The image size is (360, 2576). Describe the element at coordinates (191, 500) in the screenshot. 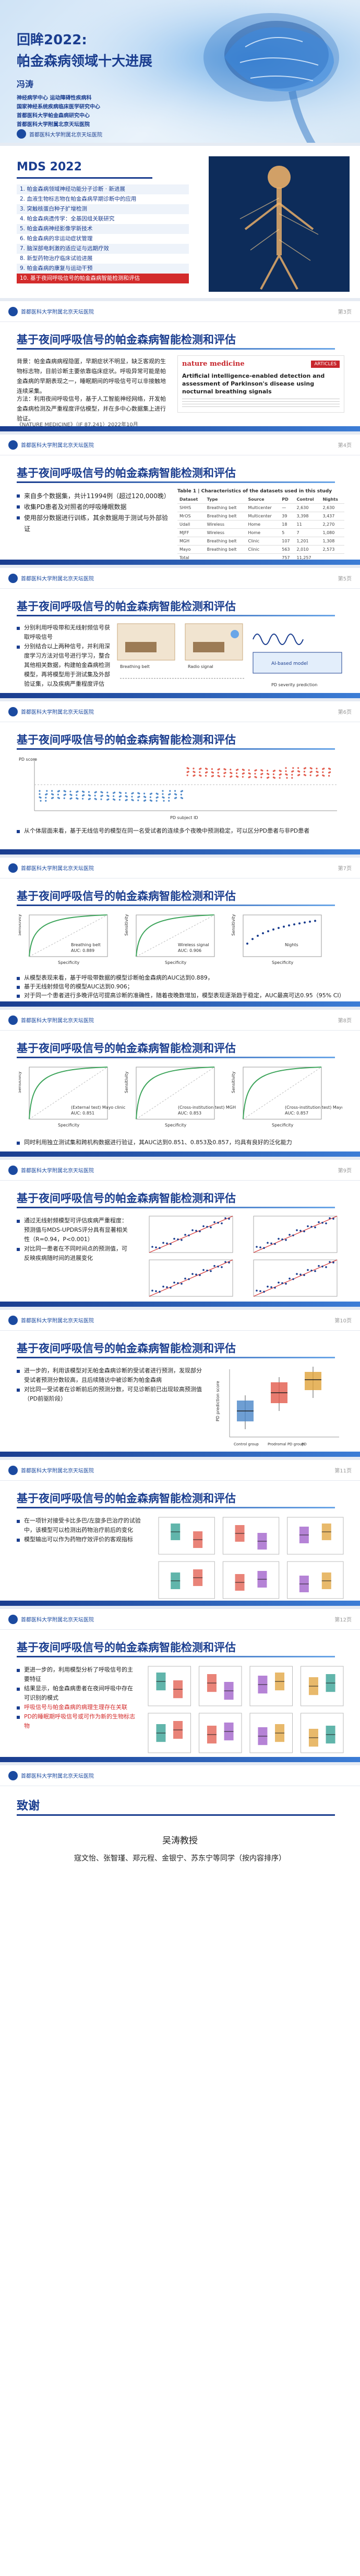

I see `table-header: Dataset` at that location.